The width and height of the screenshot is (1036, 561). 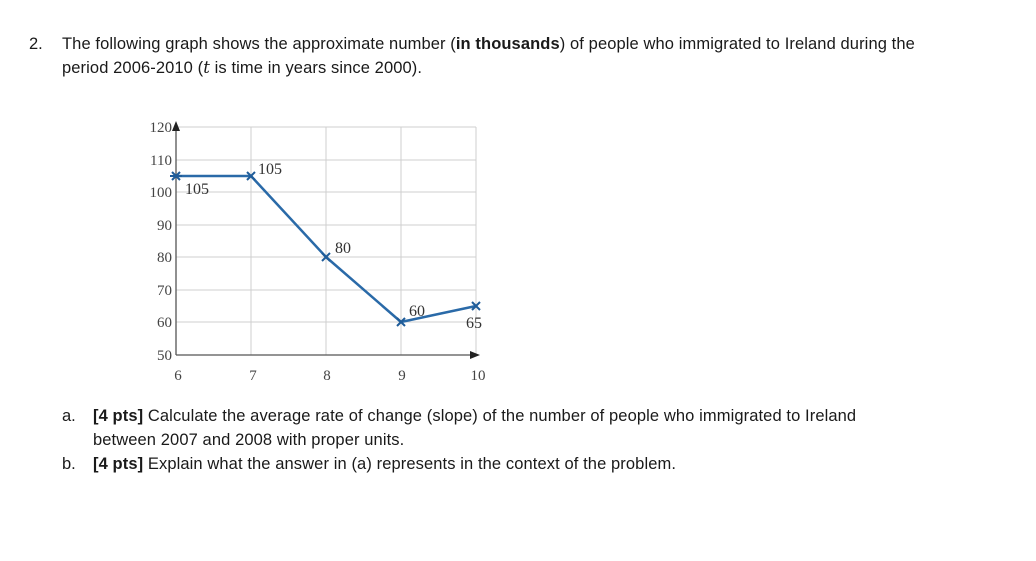 I want to click on question-text-bold: in thousands, so click(x=507, y=44).